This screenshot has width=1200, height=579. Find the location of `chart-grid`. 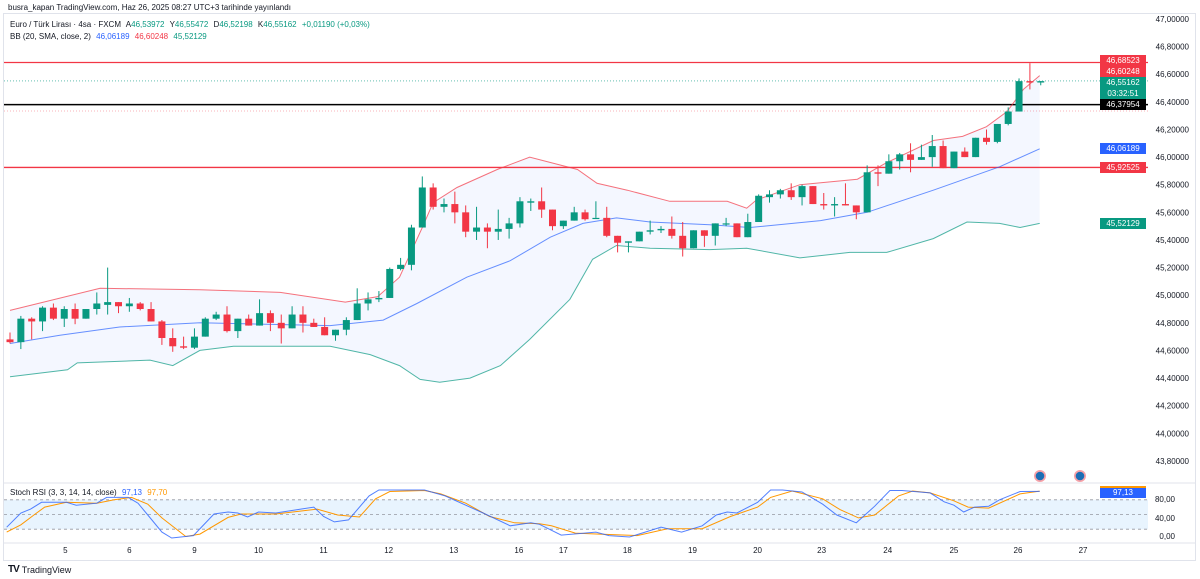

chart-grid is located at coordinates (600, 513).